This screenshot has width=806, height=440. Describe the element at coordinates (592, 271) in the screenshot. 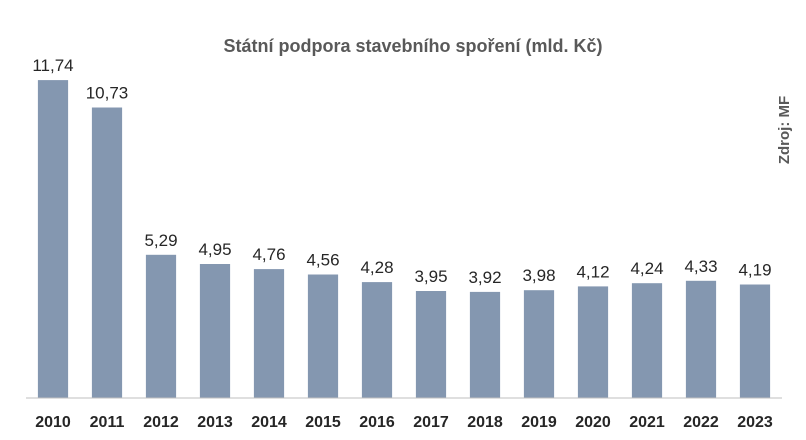

I see `data-label-2020: 4,12` at that location.